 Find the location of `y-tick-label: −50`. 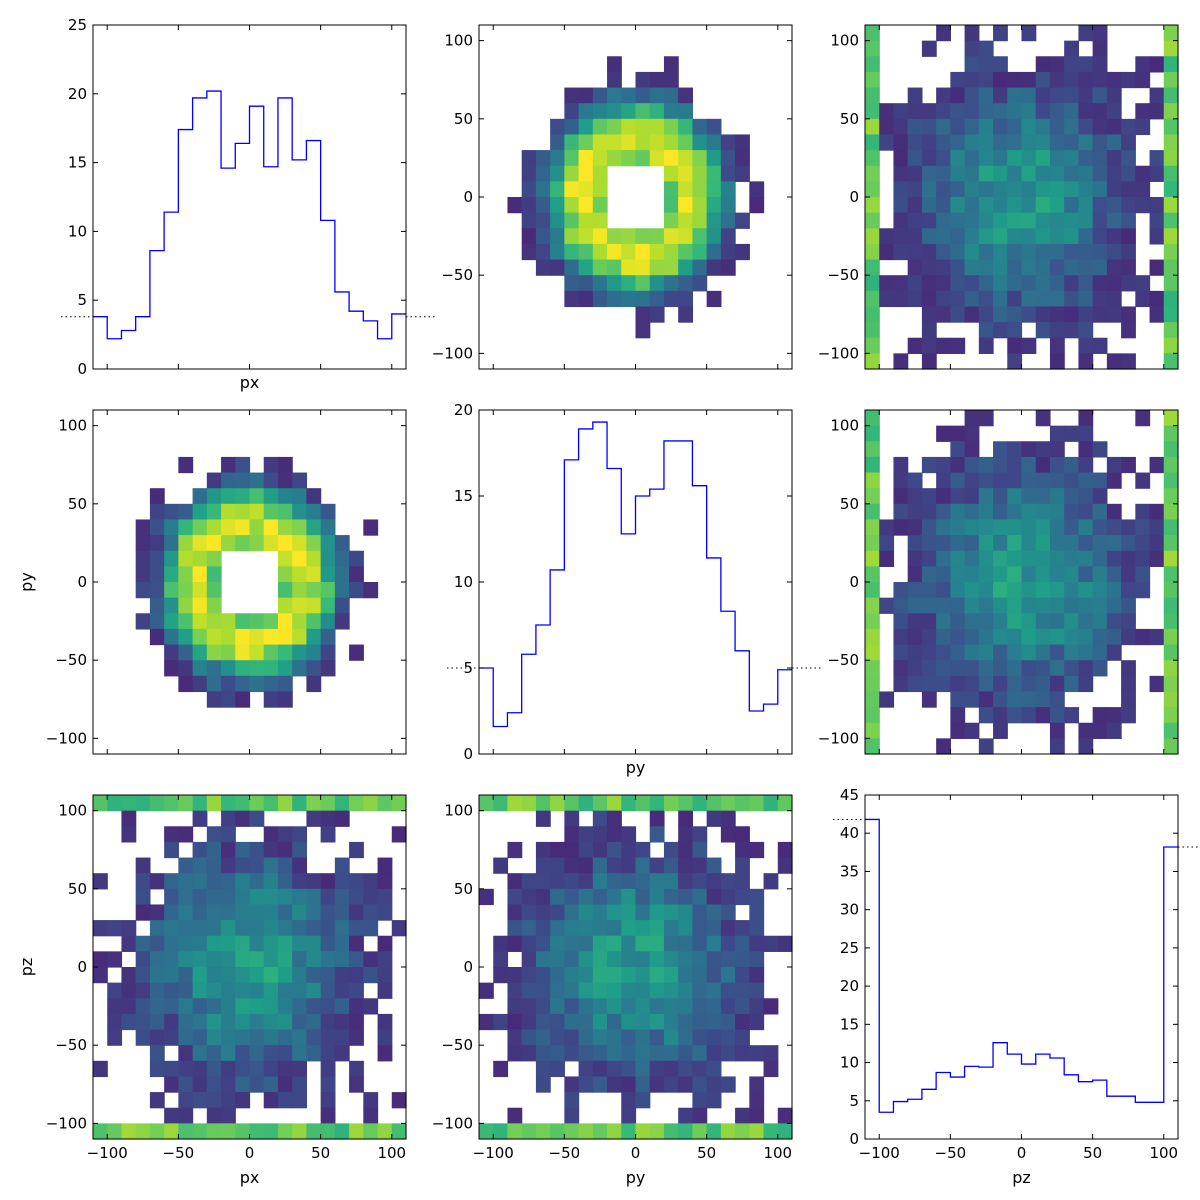

y-tick-label: −50 is located at coordinates (457, 275).